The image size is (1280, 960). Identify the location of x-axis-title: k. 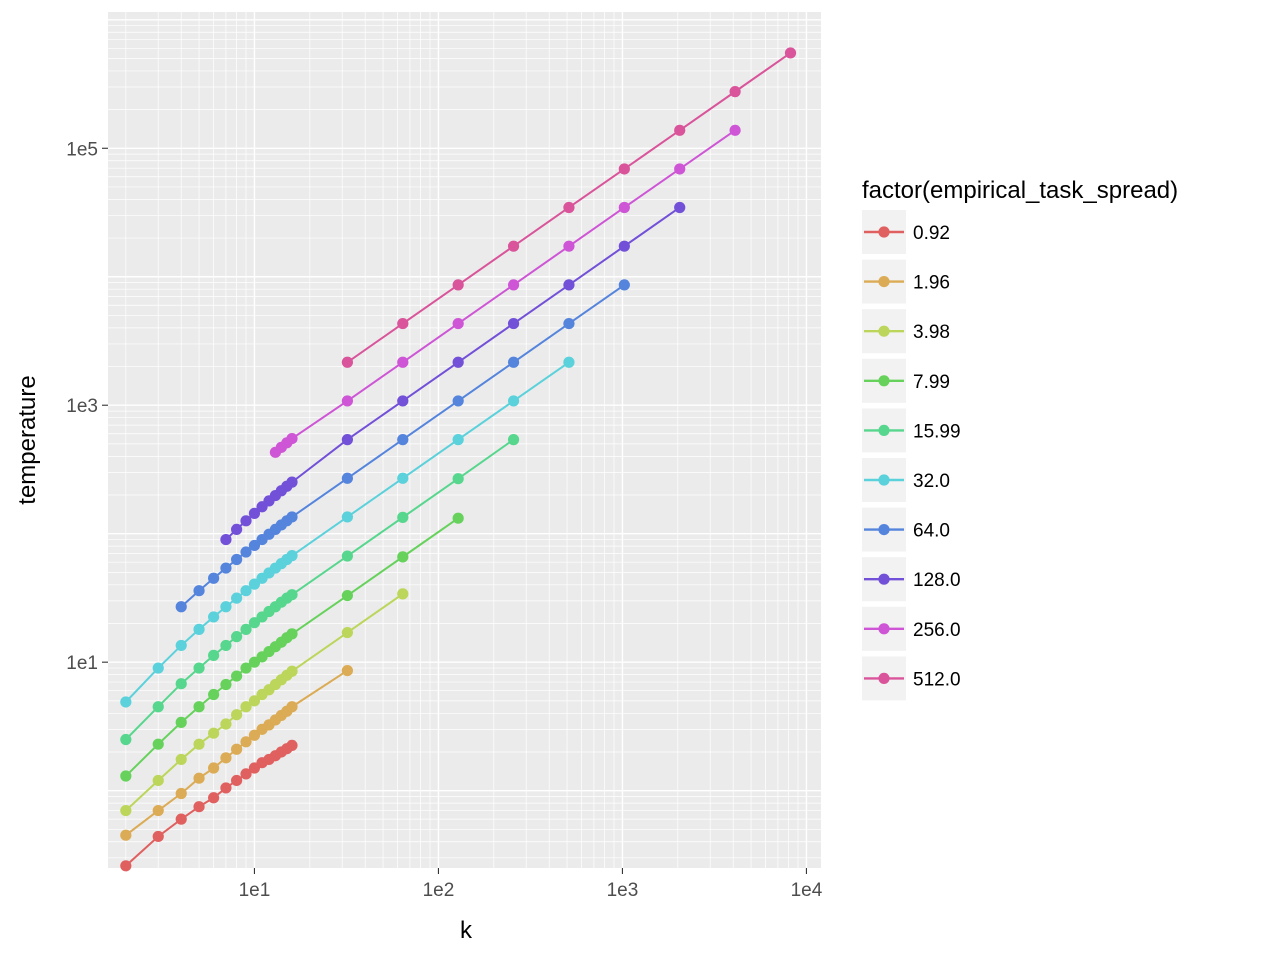
(466, 930).